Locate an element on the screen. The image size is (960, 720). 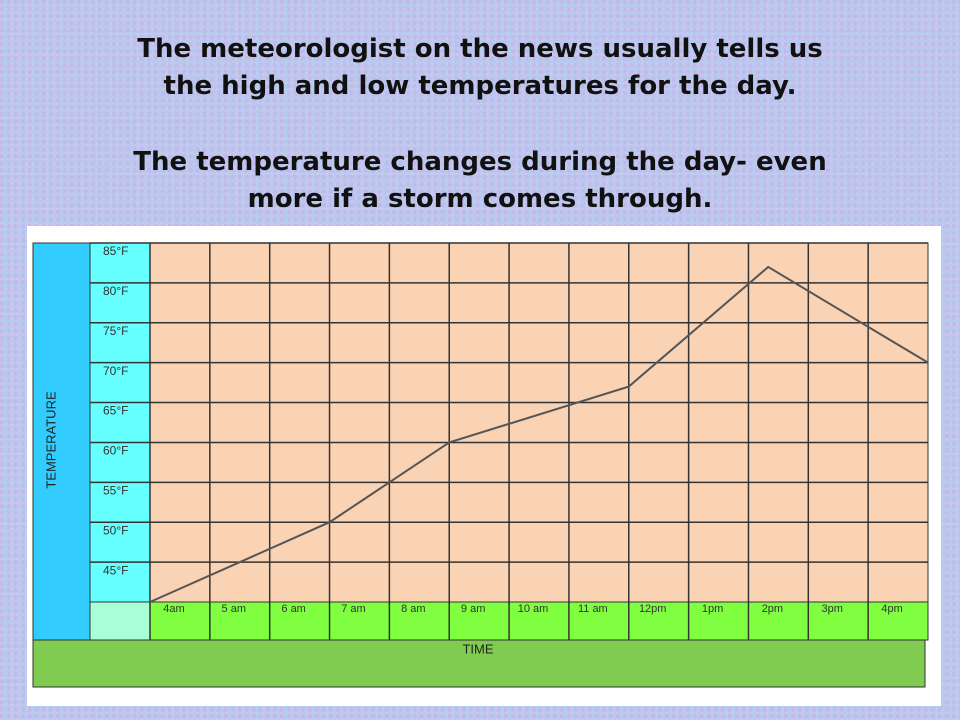
y-tick-label: 45°F is located at coordinates (115, 570).